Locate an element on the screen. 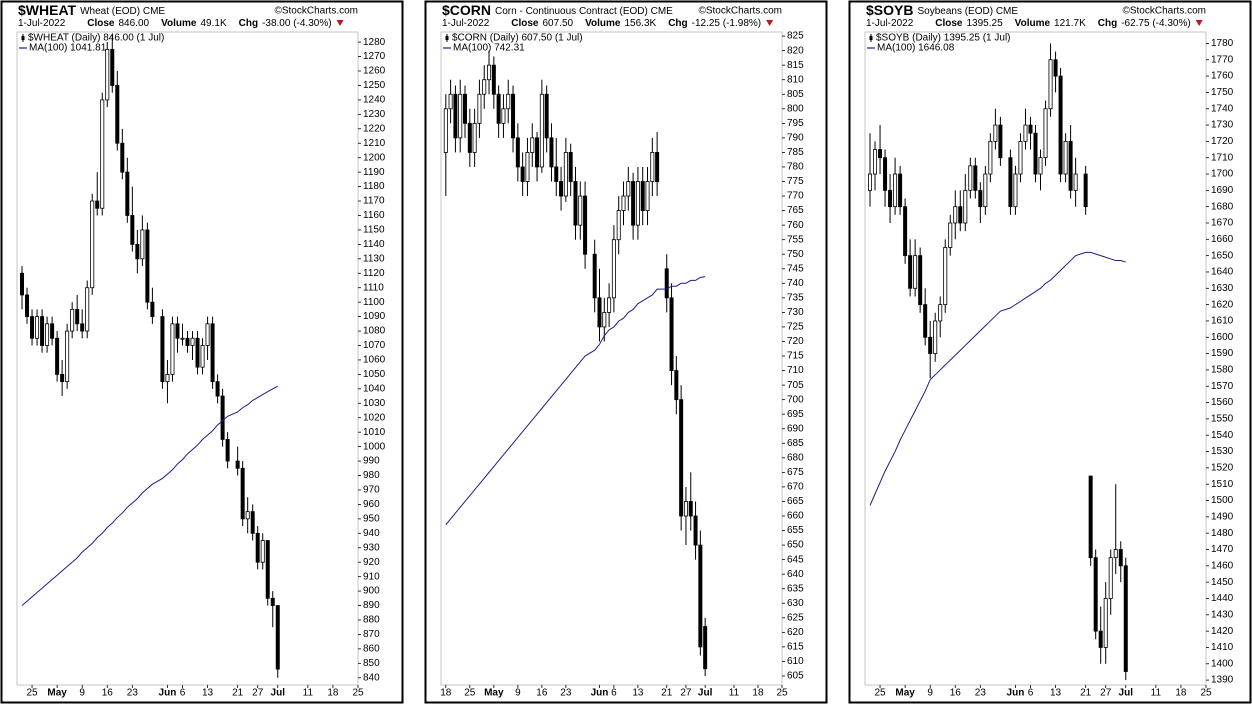 Image resolution: width=1252 pixels, height=704 pixels. y-tick-label: 840 is located at coordinates (371, 677).